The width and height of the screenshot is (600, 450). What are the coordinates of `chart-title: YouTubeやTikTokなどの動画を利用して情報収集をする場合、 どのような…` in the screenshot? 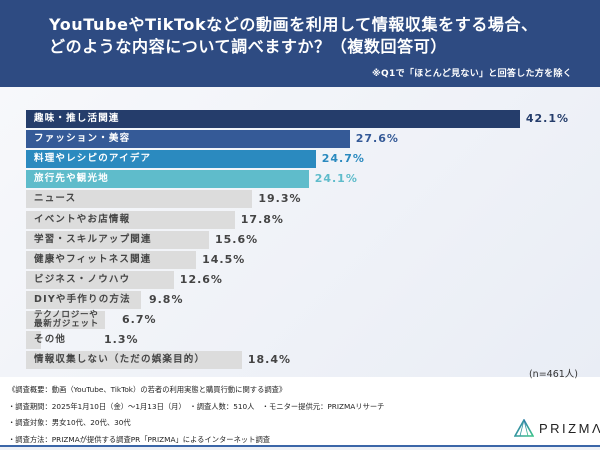 It's located at (293, 36).